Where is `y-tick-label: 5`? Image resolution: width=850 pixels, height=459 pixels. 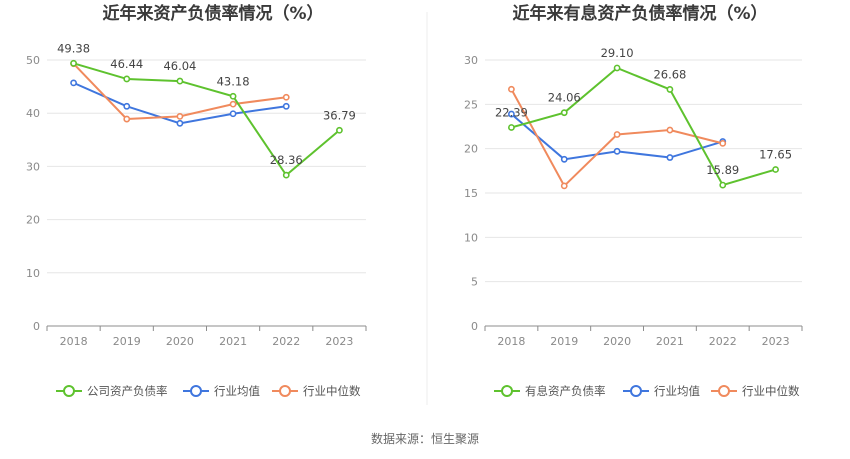 y-tick-label: 5 is located at coordinates (474, 282).